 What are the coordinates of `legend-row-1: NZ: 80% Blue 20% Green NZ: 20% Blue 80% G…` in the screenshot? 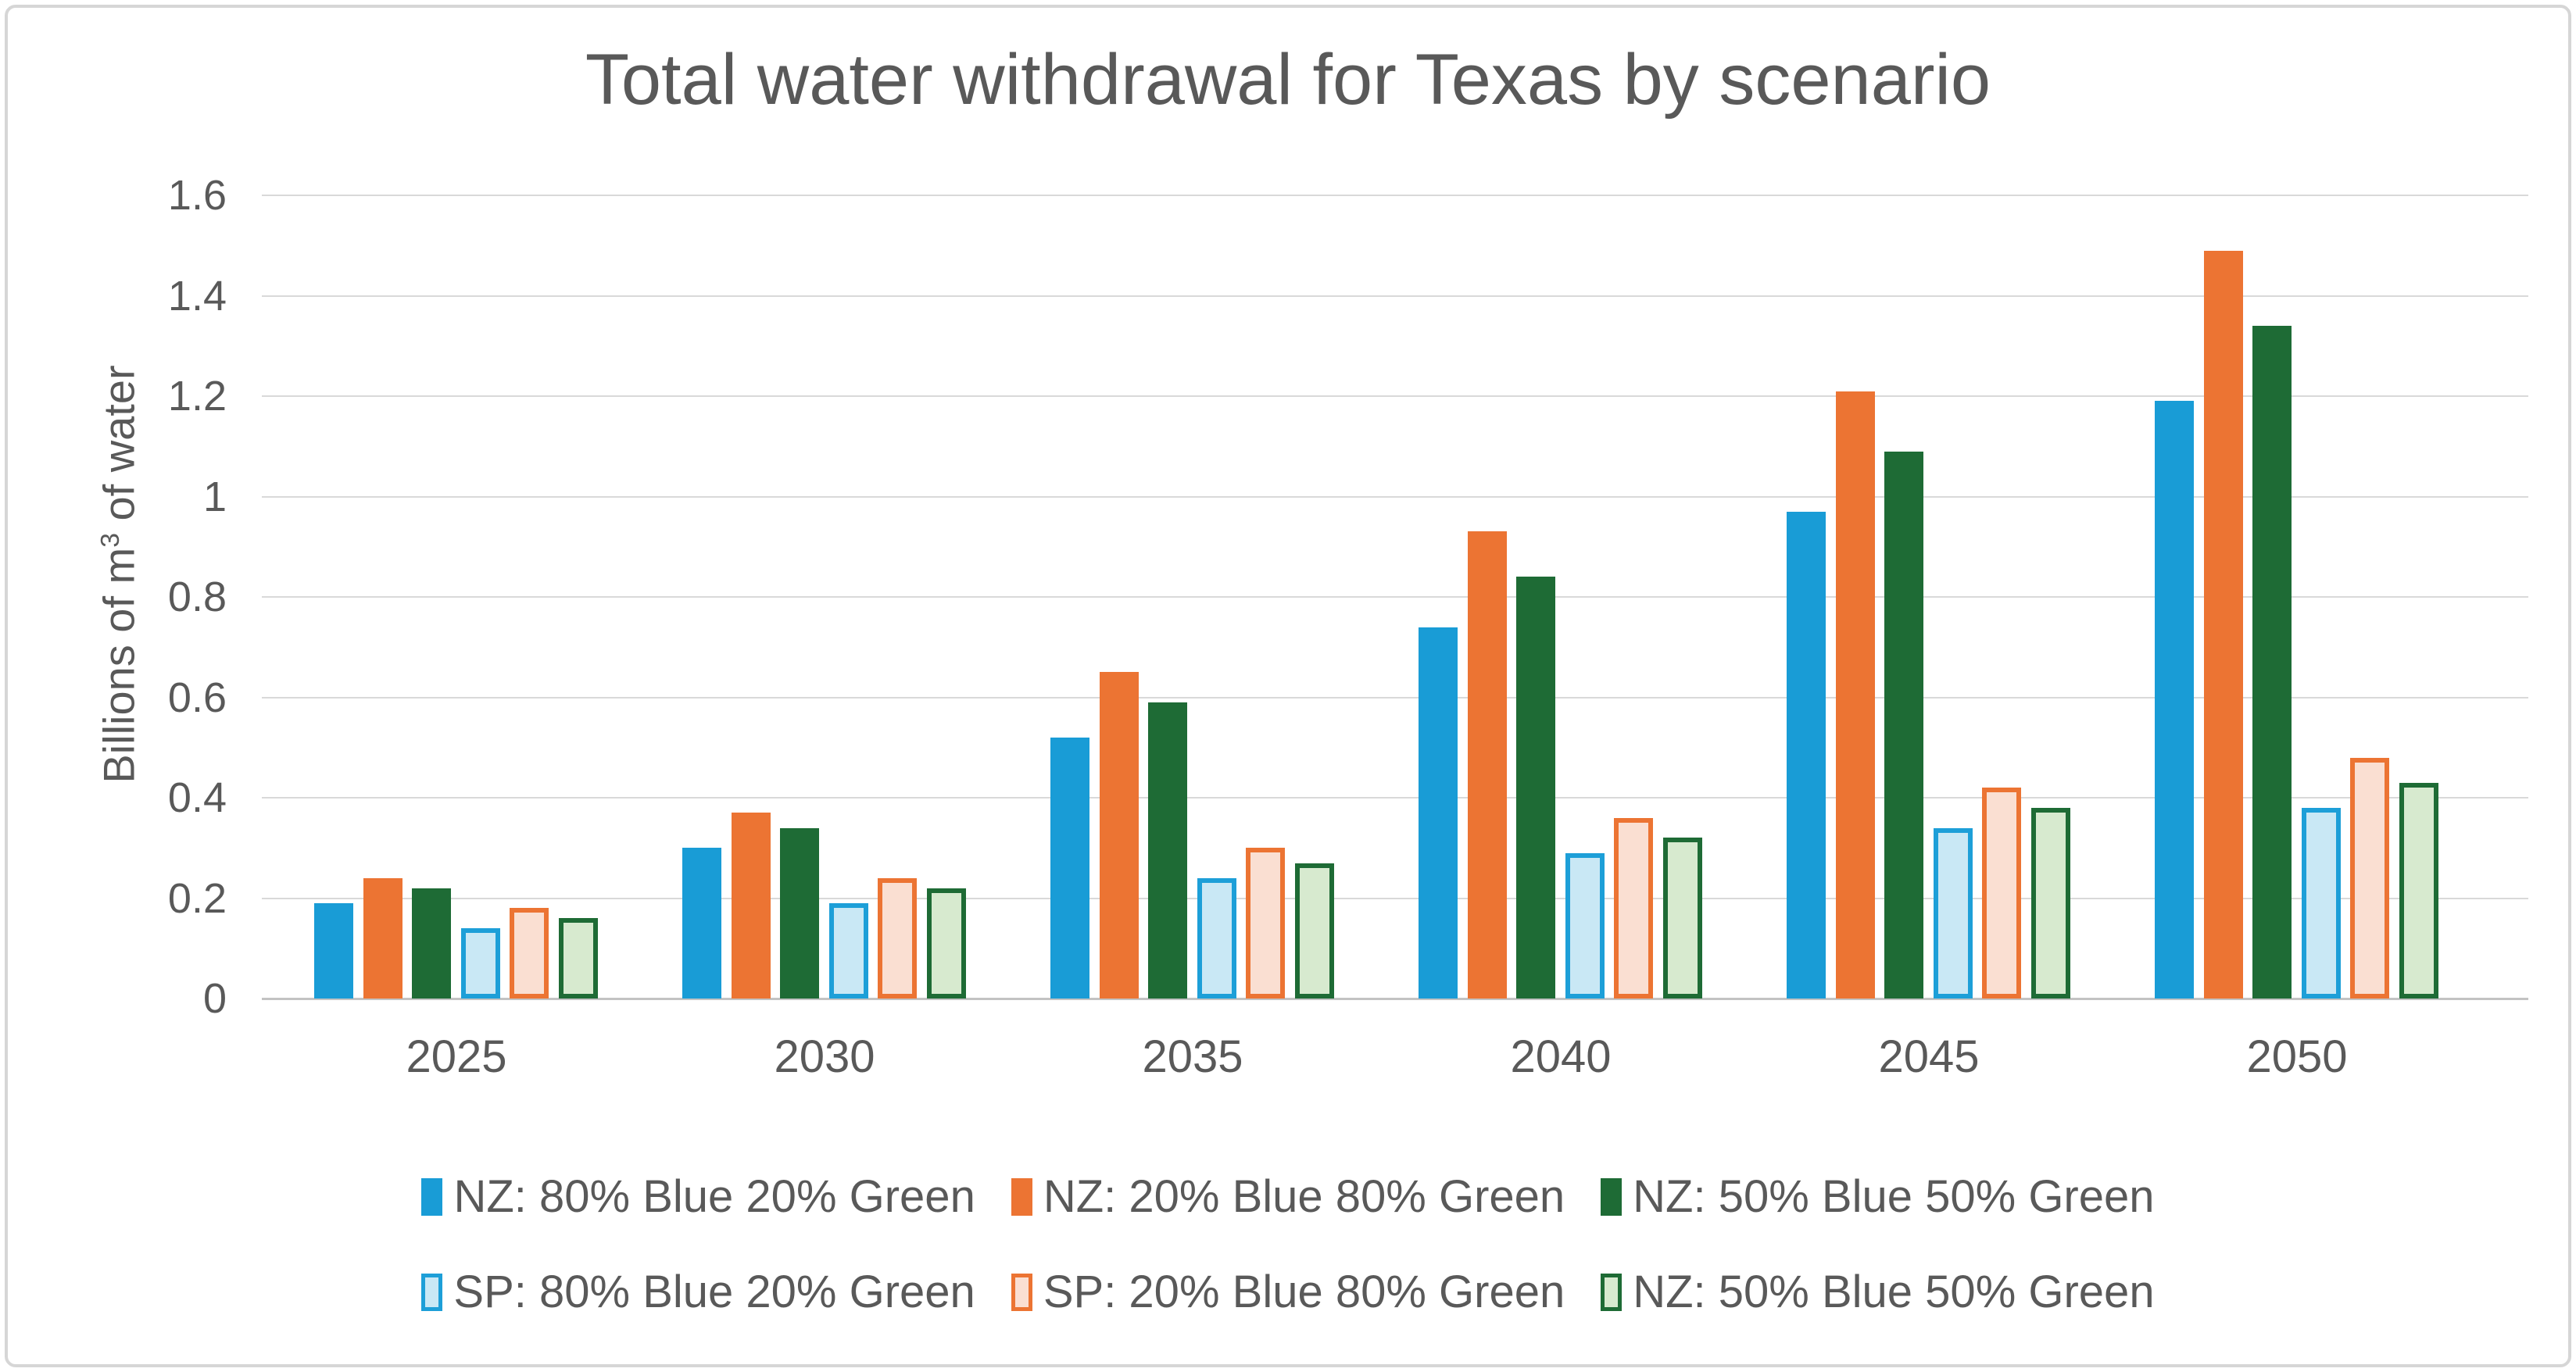 It's located at (1288, 1196).